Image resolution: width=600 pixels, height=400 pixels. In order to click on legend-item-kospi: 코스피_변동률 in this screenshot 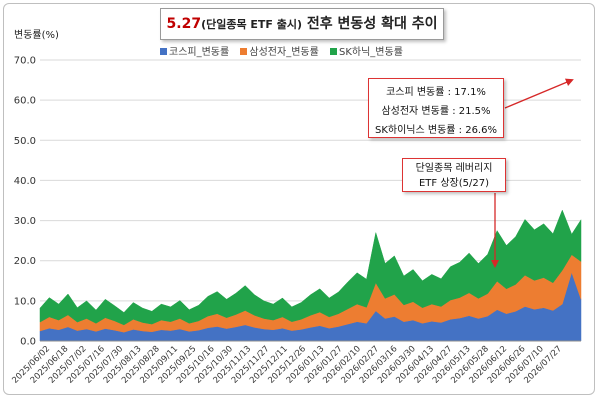, I will do `click(194, 50)`.